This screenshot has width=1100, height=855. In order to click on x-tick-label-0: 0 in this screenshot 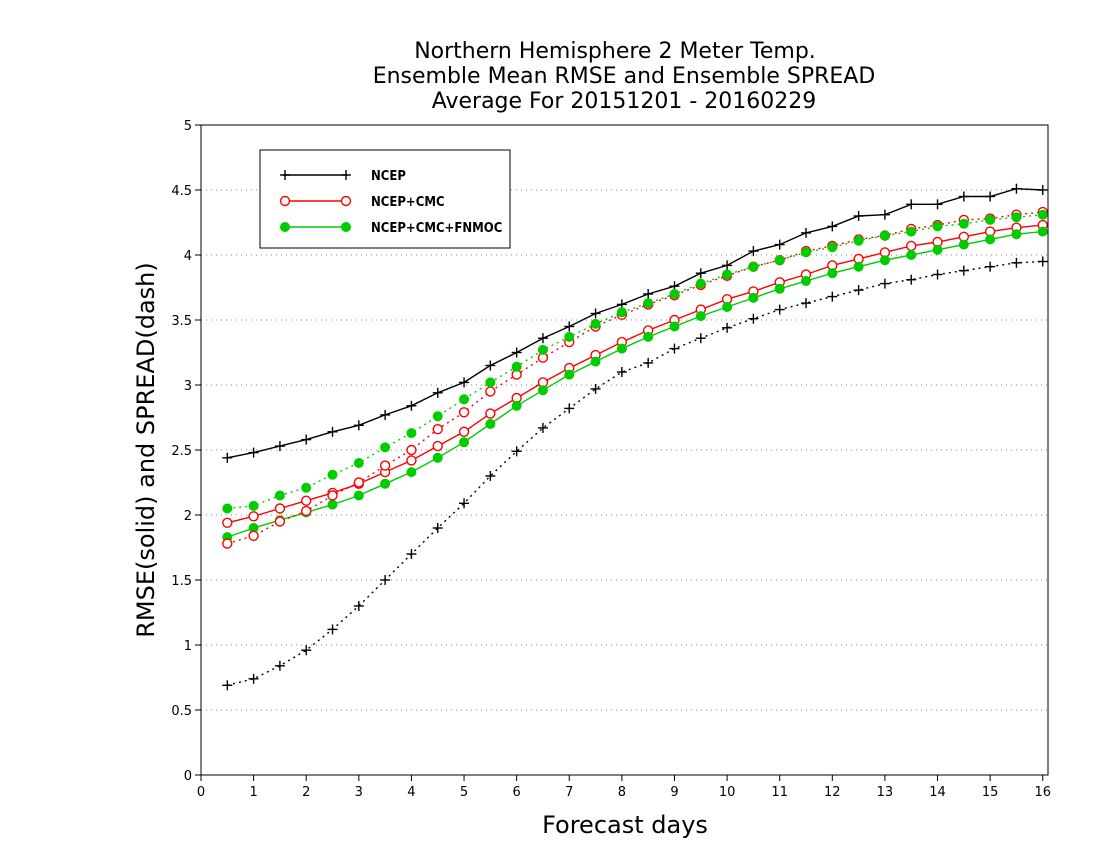, I will do `click(201, 792)`.